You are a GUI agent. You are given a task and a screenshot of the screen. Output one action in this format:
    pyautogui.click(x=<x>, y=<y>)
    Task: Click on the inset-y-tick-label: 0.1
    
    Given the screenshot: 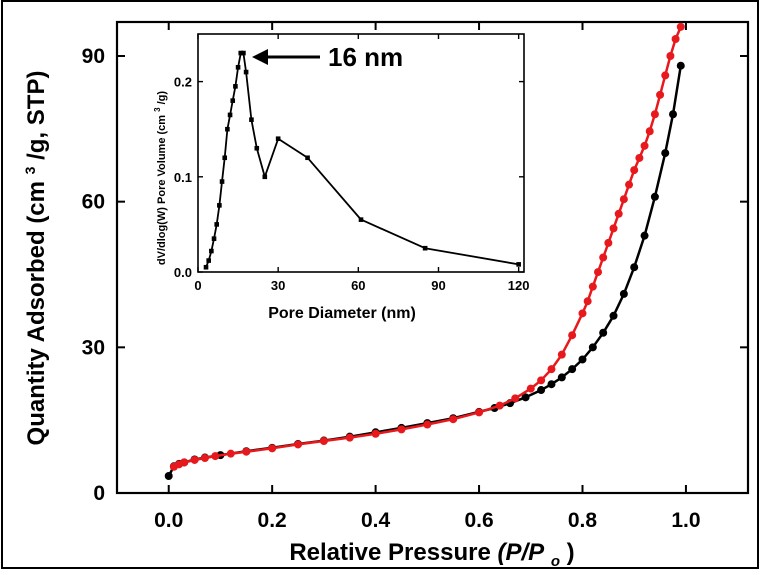 What is the action you would take?
    pyautogui.click(x=183, y=177)
    